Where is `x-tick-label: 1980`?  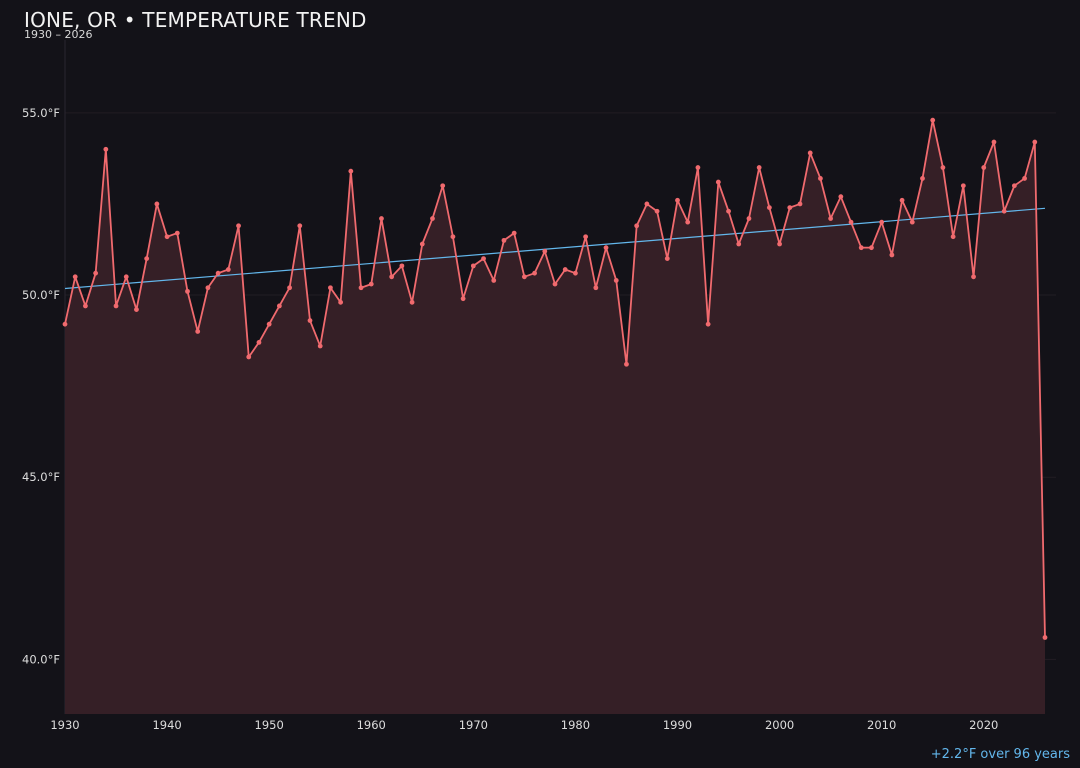
x-tick-label: 1980 is located at coordinates (575, 725).